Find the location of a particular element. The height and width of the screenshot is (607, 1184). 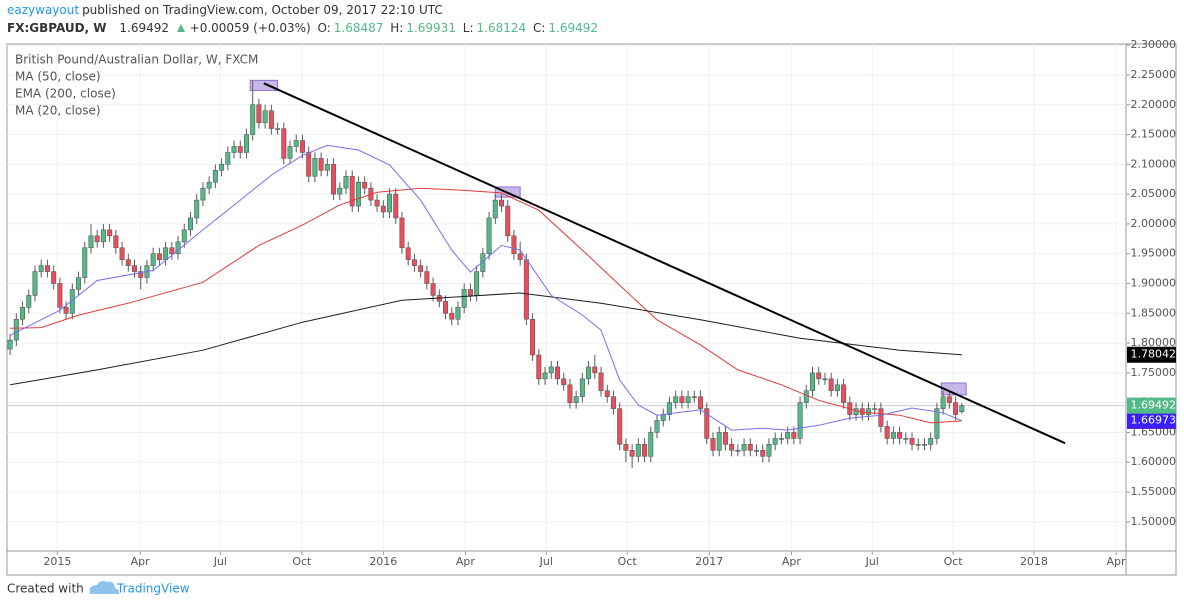

y-tick-label: 1.55000 is located at coordinates (1154, 491).